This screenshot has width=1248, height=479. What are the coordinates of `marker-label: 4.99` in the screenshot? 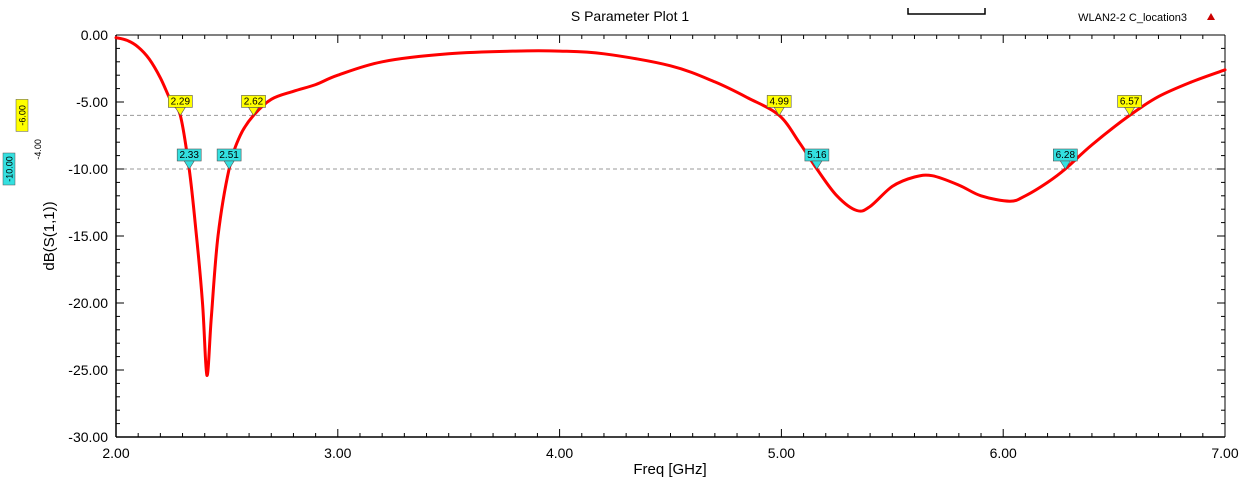 It's located at (779, 101).